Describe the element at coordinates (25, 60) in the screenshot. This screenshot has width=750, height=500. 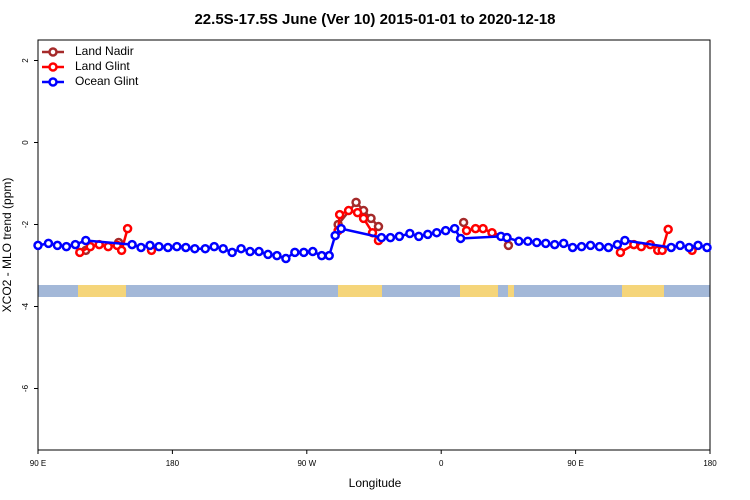
I see `y-tick-label: 2` at that location.